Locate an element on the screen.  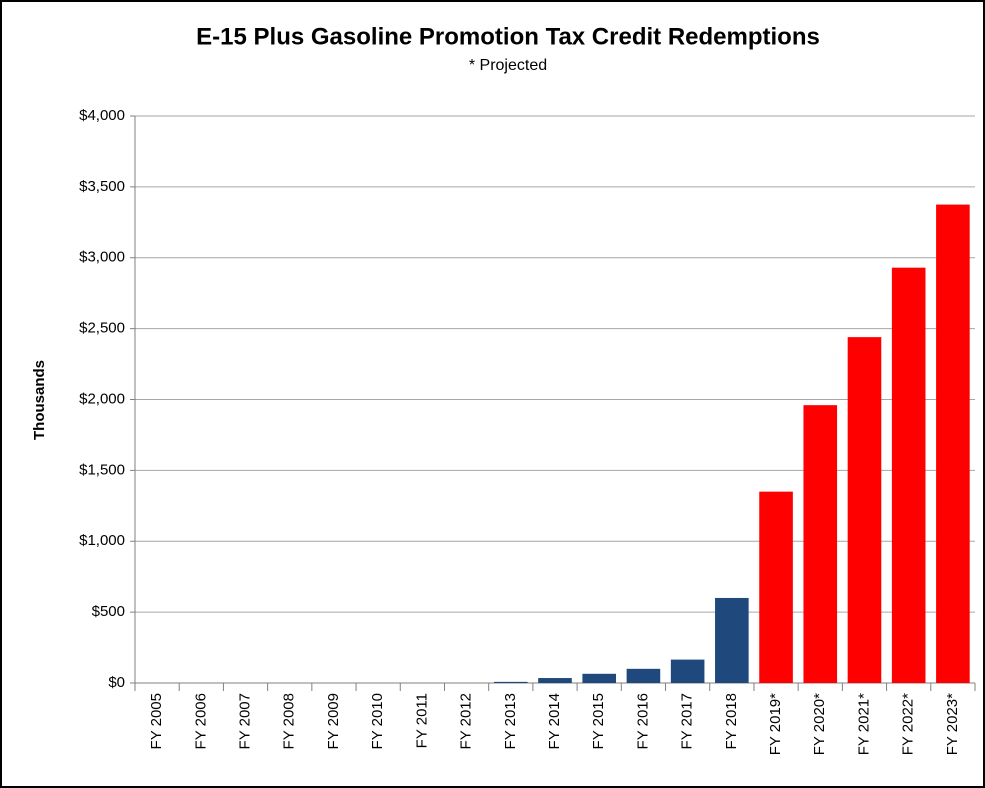
x-tick-label: FY 2021* is located at coordinates (863, 724).